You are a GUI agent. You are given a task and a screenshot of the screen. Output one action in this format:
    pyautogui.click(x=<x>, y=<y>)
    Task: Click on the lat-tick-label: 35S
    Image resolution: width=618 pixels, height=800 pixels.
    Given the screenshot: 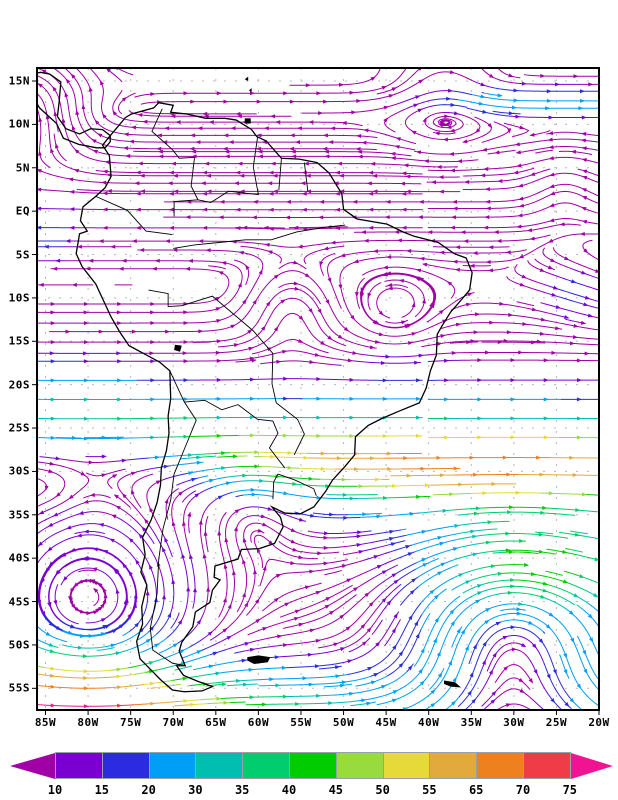 What is the action you would take?
    pyautogui.click(x=19, y=515)
    